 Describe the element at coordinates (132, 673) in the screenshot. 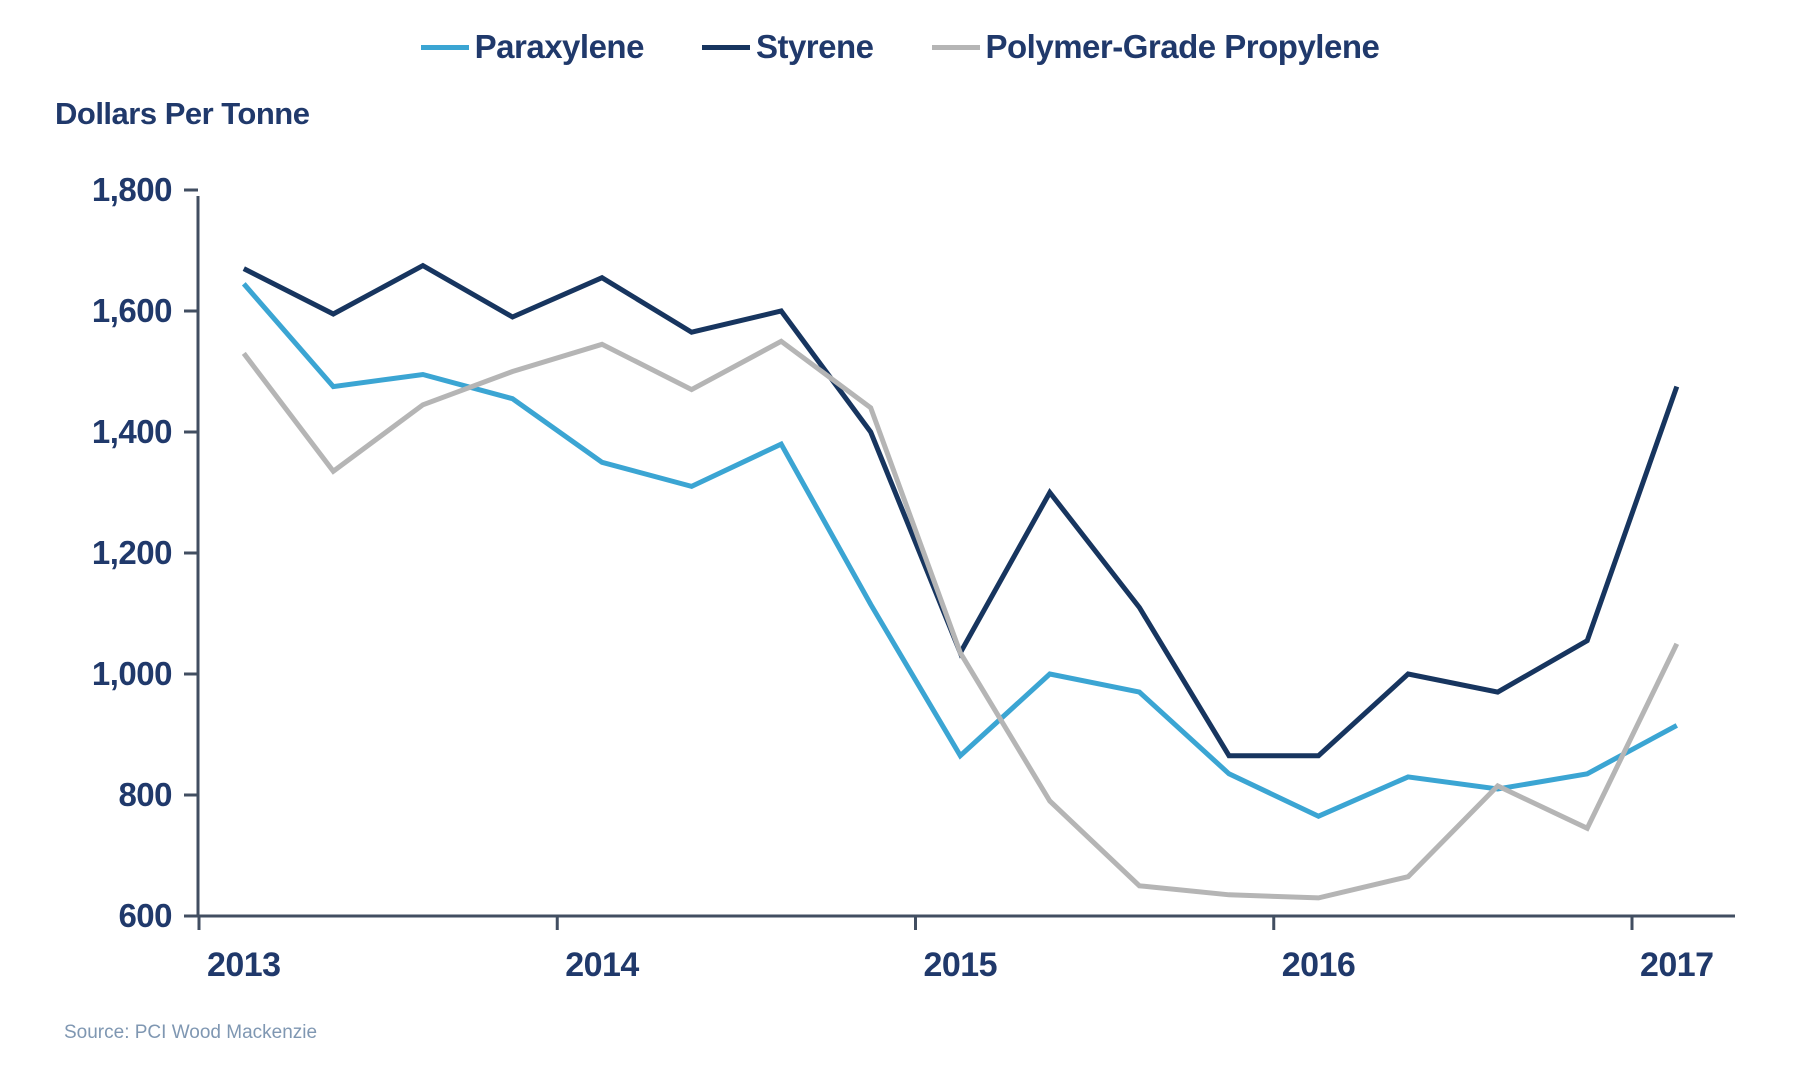

I see `y-tick-label: 1,000` at that location.